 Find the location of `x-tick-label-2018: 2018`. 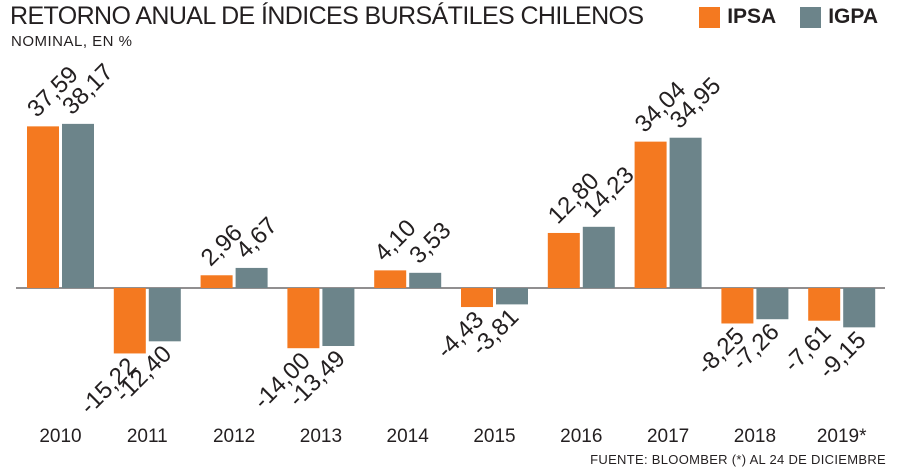

x-tick-label-2018: 2018 is located at coordinates (755, 436).